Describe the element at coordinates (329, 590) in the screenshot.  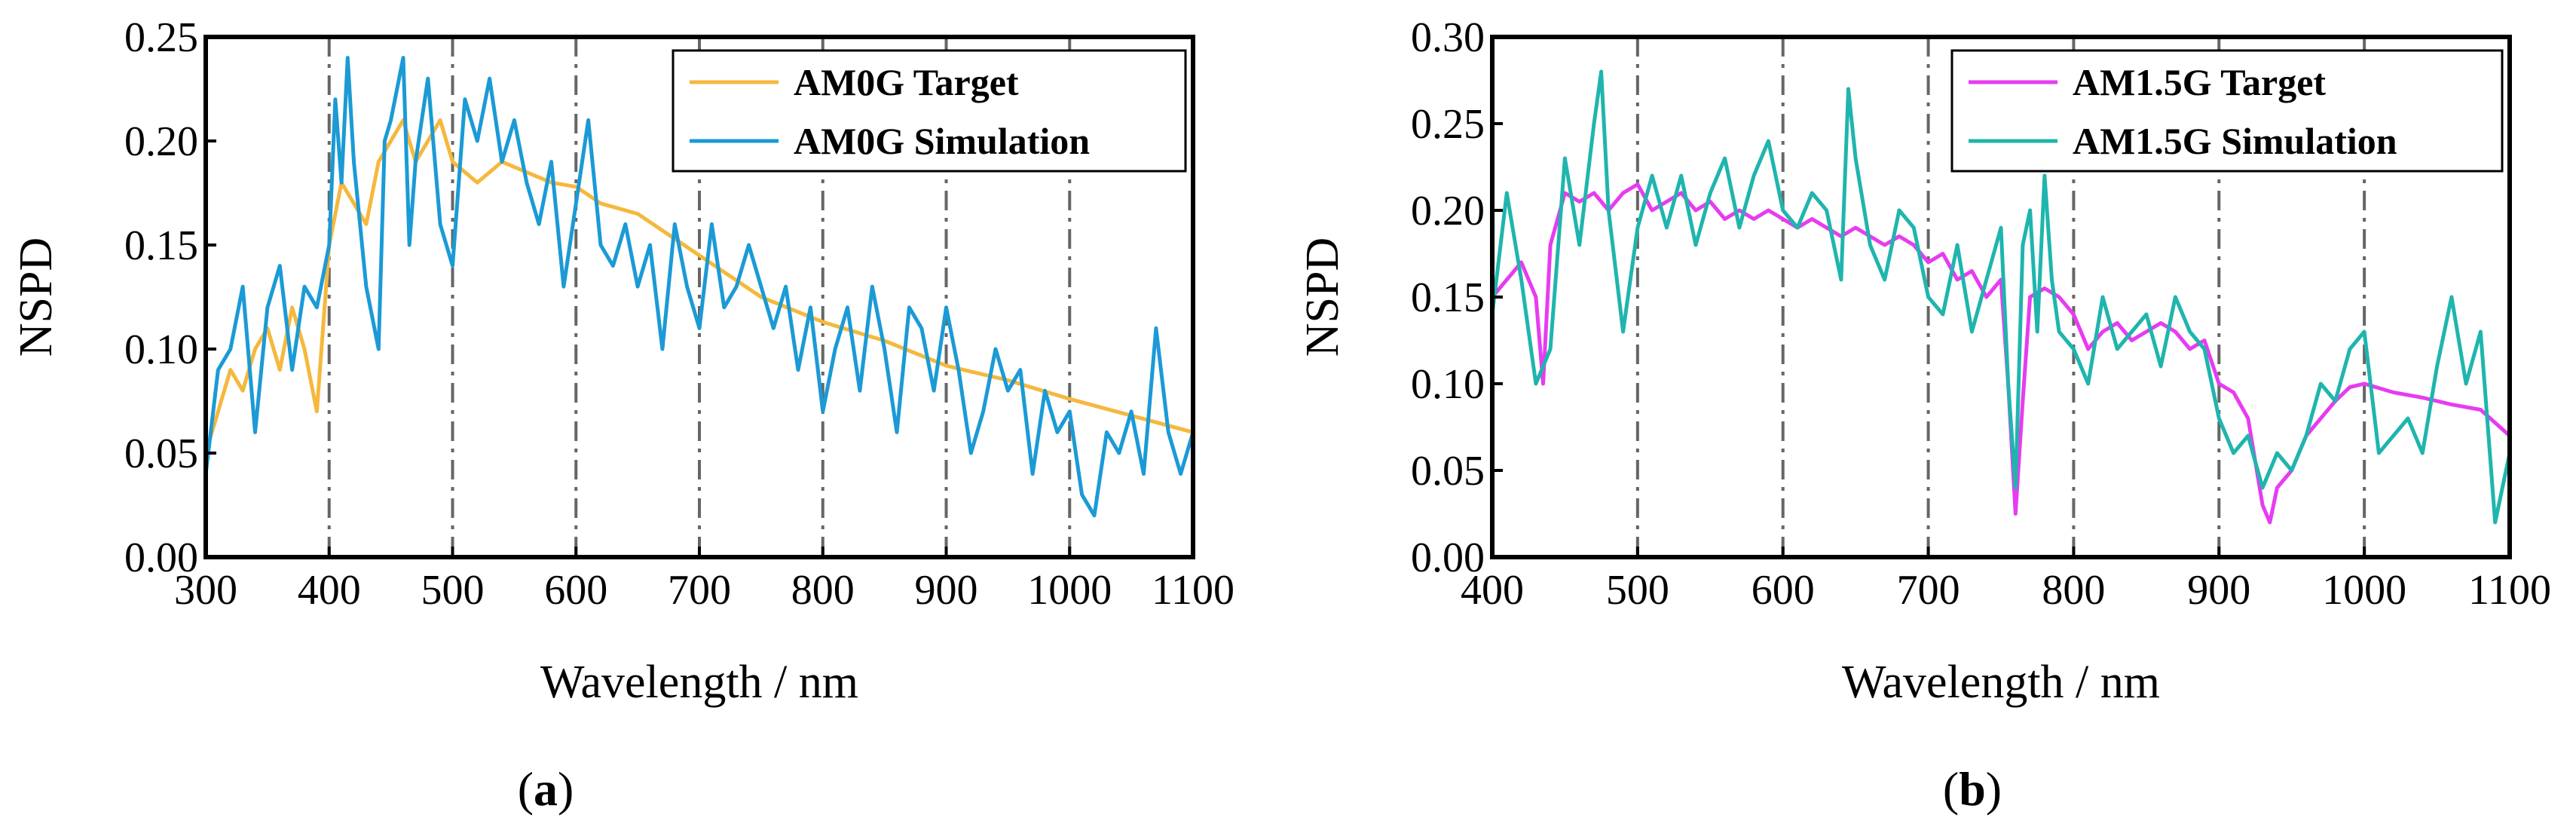
I see `panel-a-x-tick-label-400: 400` at that location.